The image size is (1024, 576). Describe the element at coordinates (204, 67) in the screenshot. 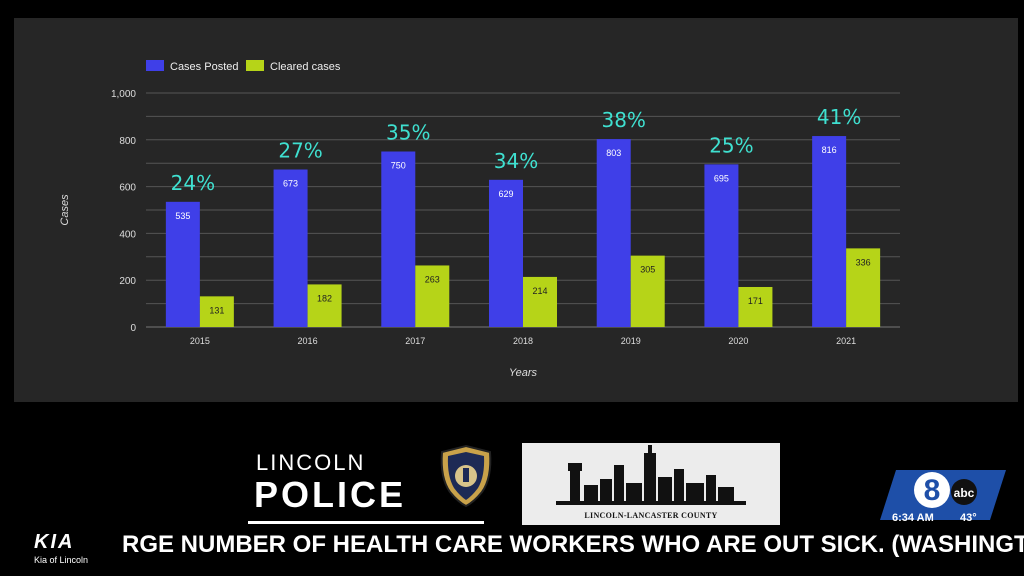

I see `legend-label-0: Cases Posted` at that location.